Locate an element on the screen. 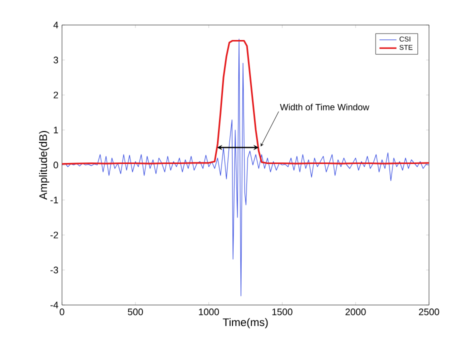  x-tick-label: 1500 is located at coordinates (282, 312).